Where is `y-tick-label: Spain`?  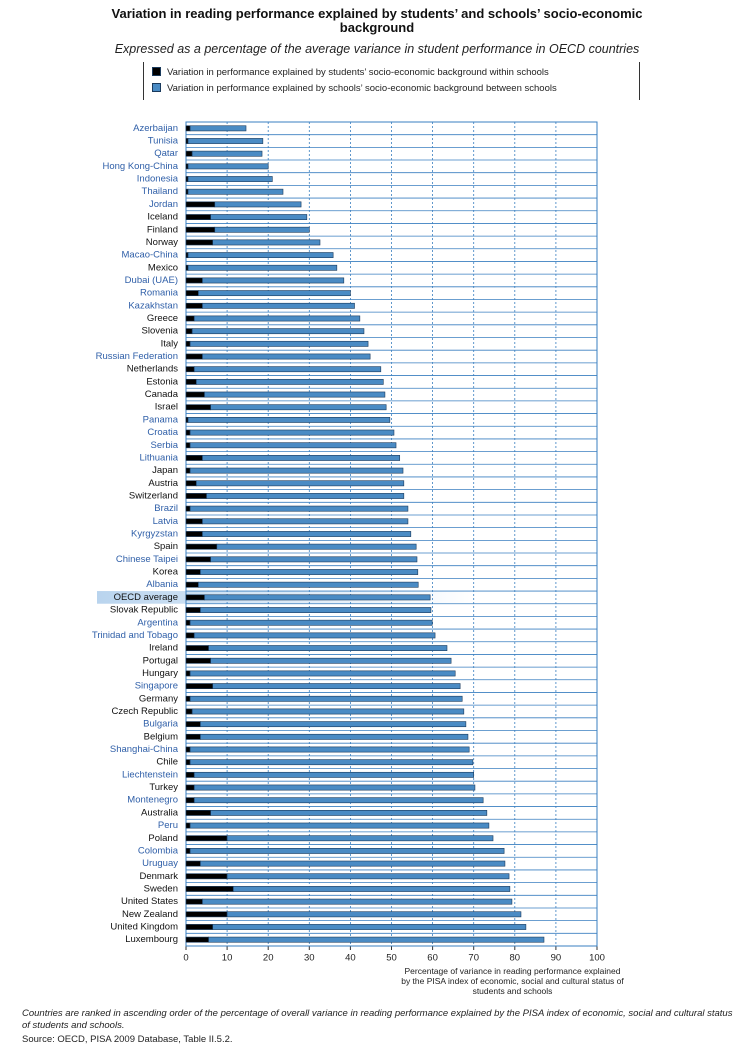 y-tick-label: Spain is located at coordinates (166, 546).